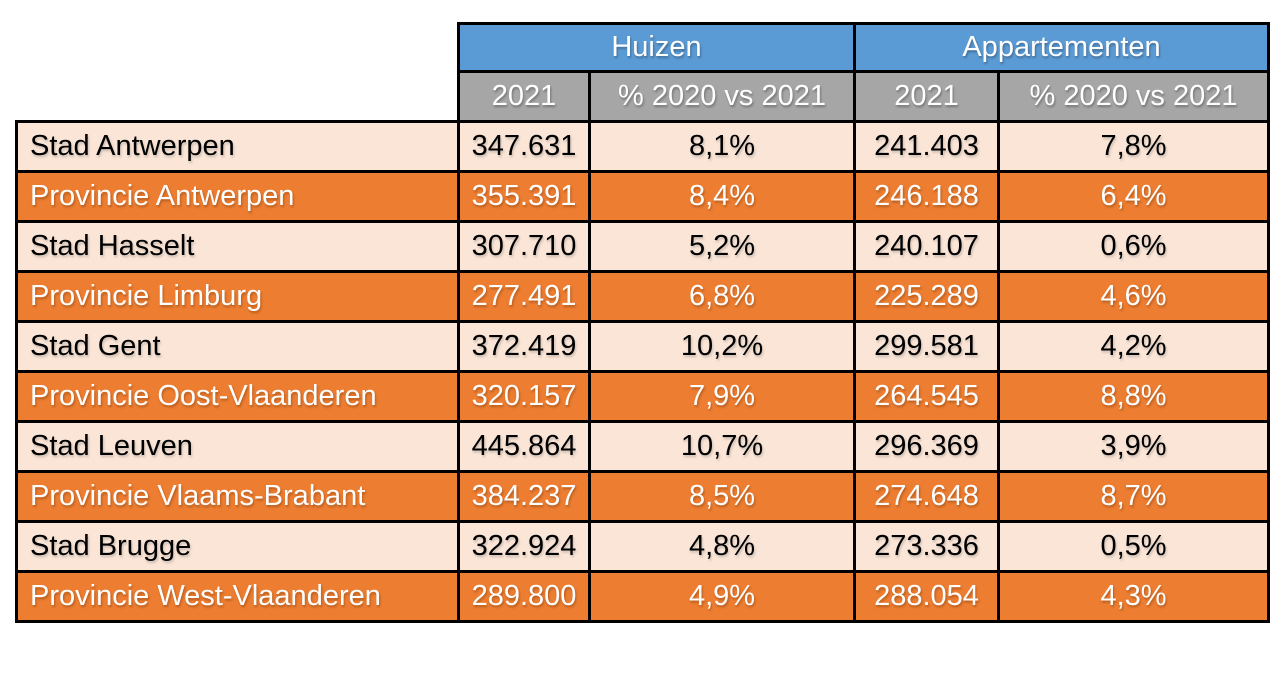  I want to click on huizen-2021-value: 372.419, so click(524, 346).